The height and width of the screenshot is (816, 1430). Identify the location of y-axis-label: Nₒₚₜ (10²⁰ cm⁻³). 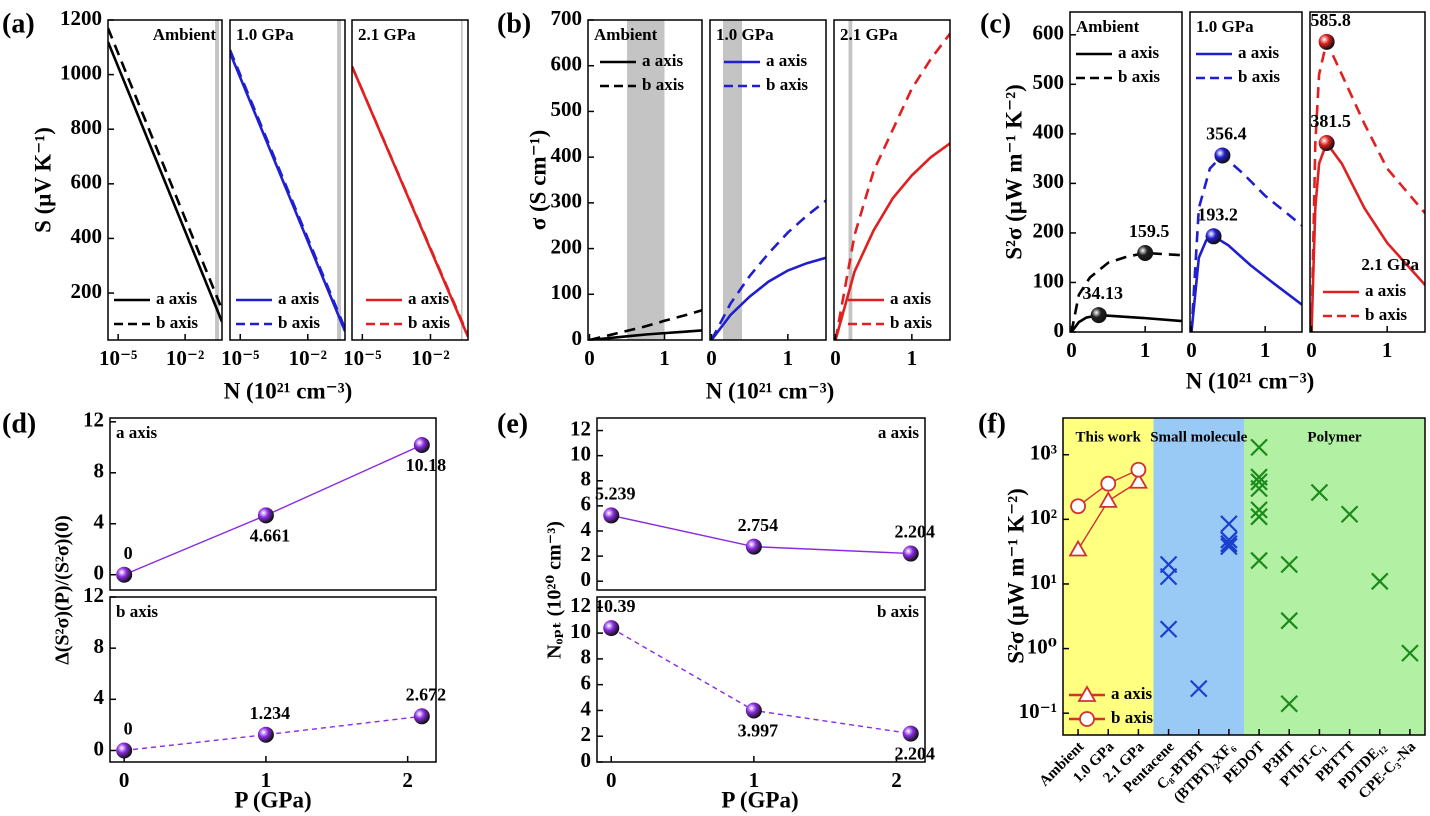
(555, 590).